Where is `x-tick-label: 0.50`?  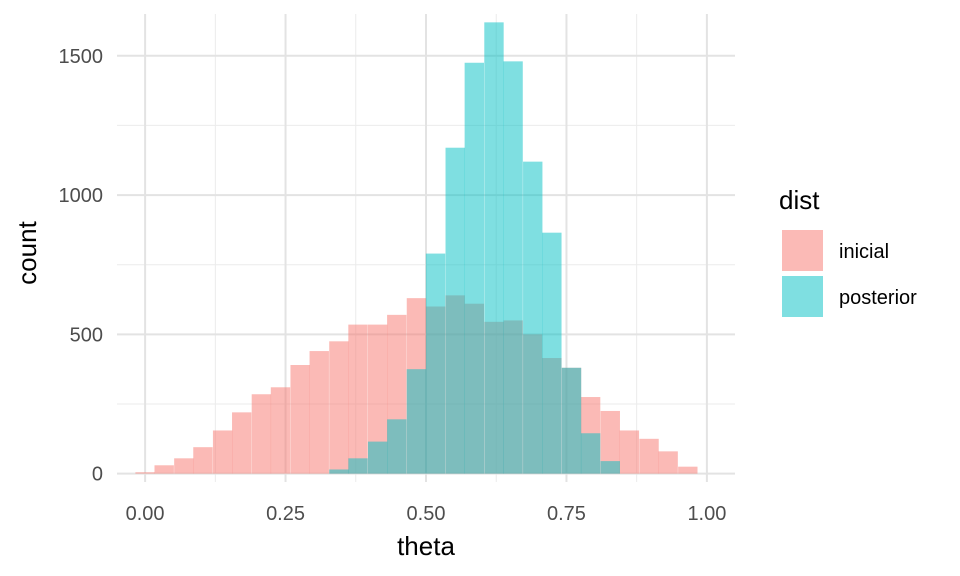
x-tick-label: 0.50 is located at coordinates (426, 514).